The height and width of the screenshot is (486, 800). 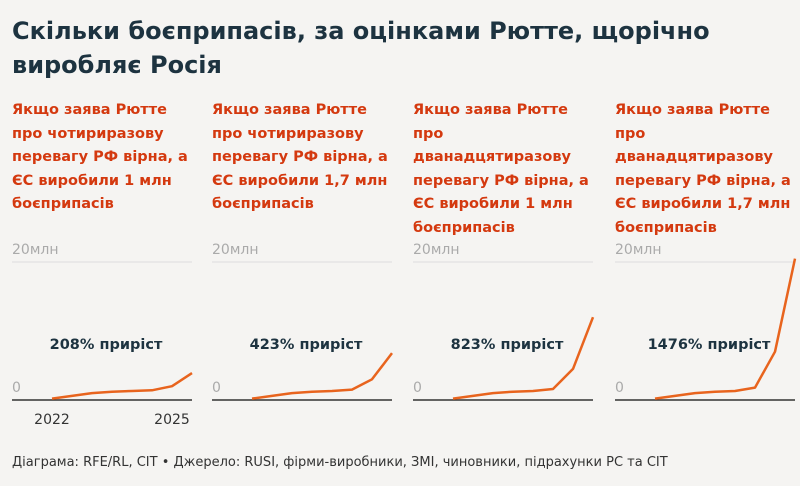 What do you see at coordinates (306, 345) in the screenshot?
I see `annotation: 423% приріст` at bounding box center [306, 345].